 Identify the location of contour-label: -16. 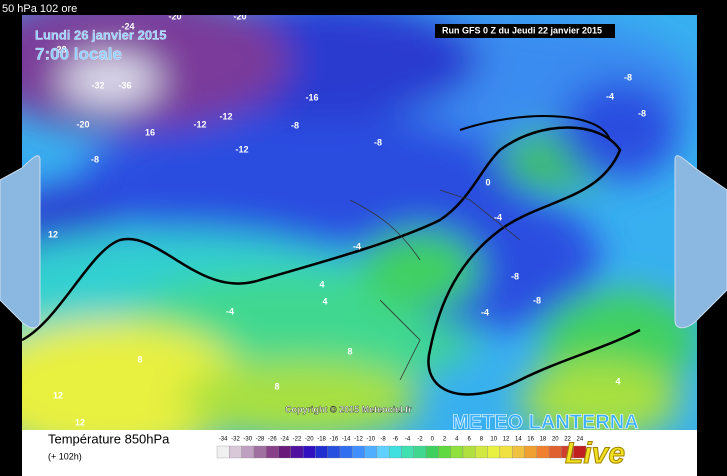
(311, 97).